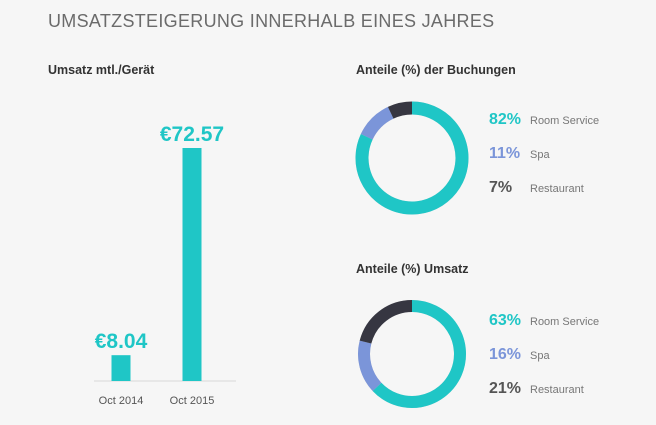 The height and width of the screenshot is (425, 656). What do you see at coordinates (505, 354) in the screenshot?
I see `legend-percent: 16%` at bounding box center [505, 354].